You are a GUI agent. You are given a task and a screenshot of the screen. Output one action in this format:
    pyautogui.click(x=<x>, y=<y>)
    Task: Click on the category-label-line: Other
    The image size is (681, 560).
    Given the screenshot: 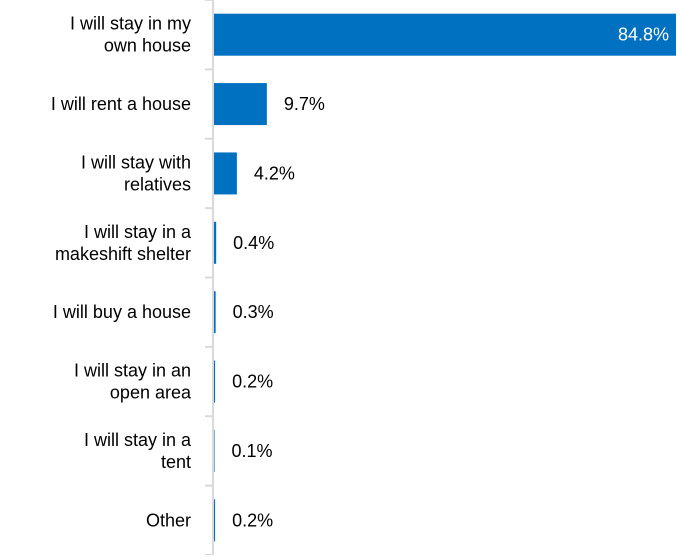 What is the action you would take?
    pyautogui.click(x=168, y=520)
    